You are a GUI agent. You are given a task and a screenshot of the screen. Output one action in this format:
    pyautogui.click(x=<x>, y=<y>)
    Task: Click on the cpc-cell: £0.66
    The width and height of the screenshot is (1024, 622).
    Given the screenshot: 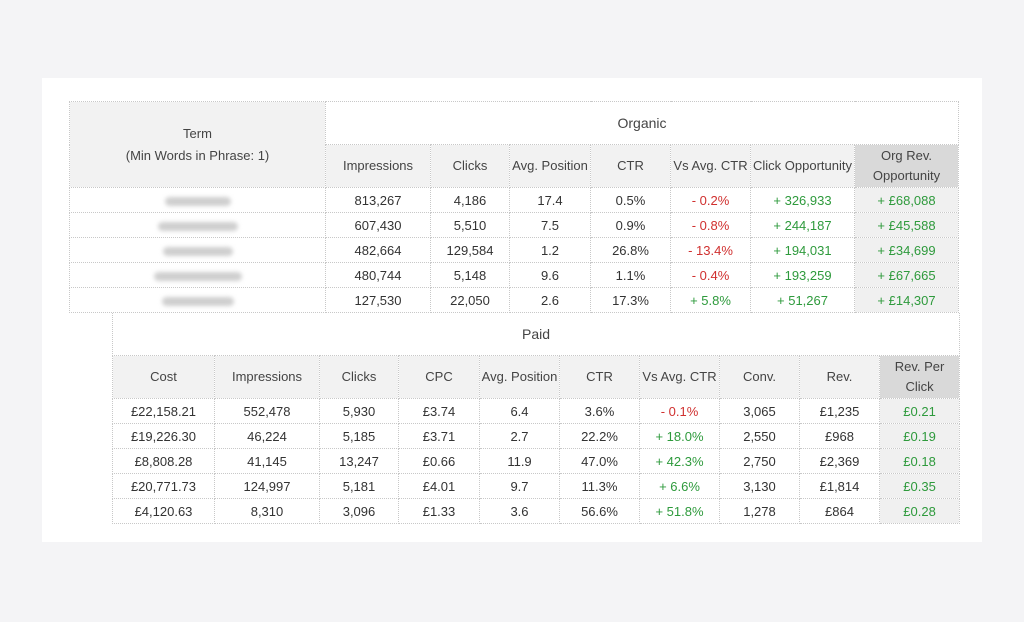 What is the action you would take?
    pyautogui.click(x=439, y=461)
    